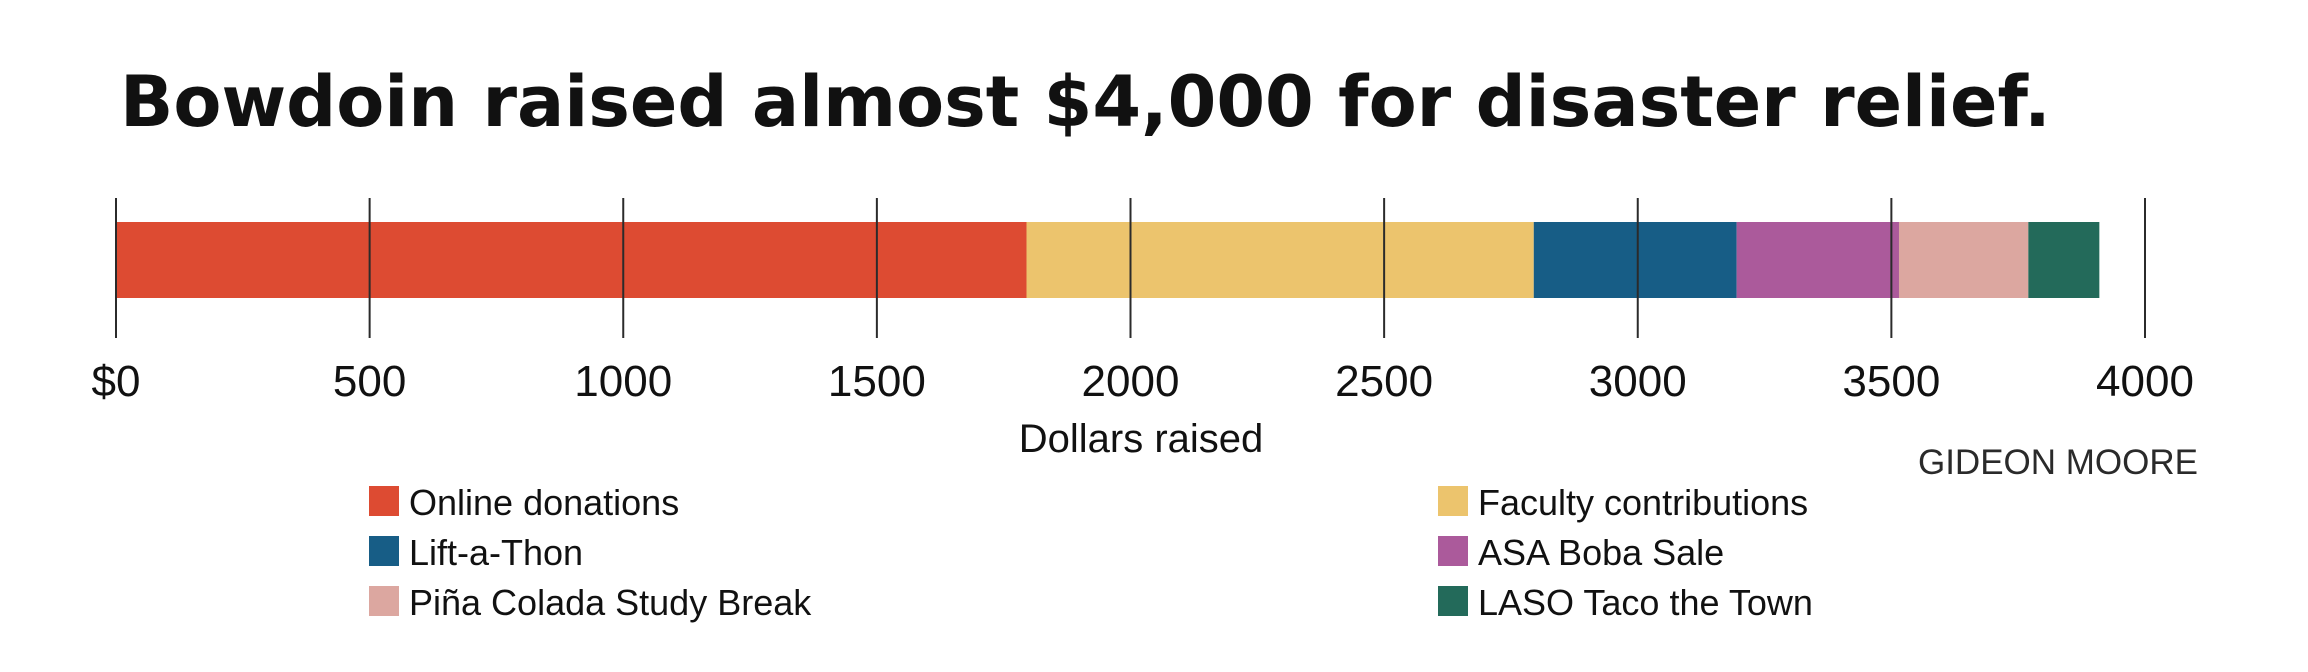 The height and width of the screenshot is (672, 2308). I want to click on bar-segment-lift-a-thon, so click(1635, 260).